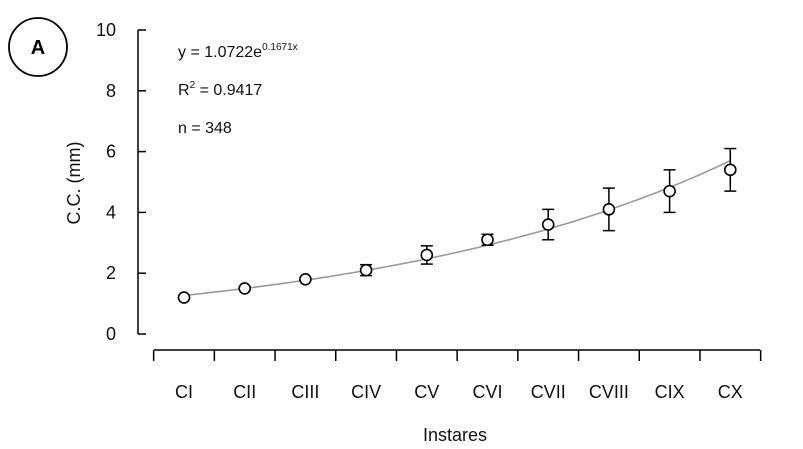 Image resolution: width=803 pixels, height=449 pixels. What do you see at coordinates (205, 128) in the screenshot?
I see `n-annotation: n = 348` at bounding box center [205, 128].